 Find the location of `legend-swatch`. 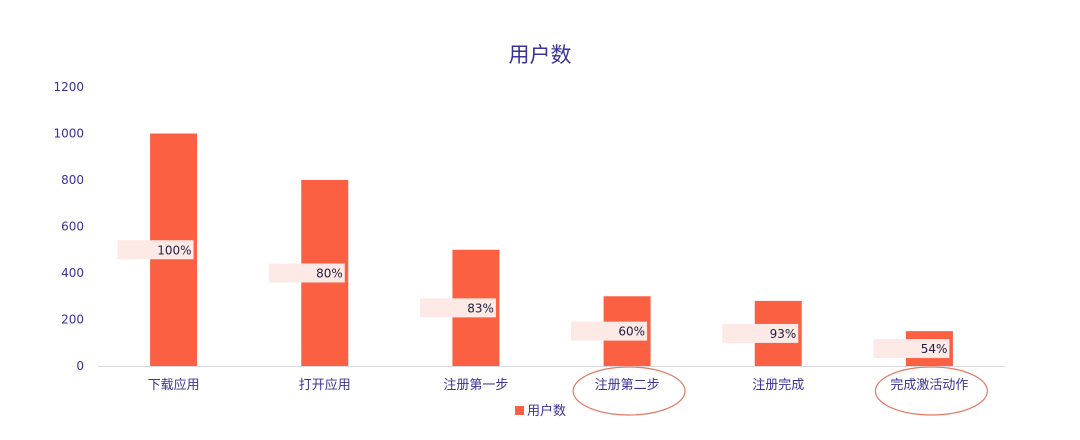

legend-swatch is located at coordinates (519, 410).